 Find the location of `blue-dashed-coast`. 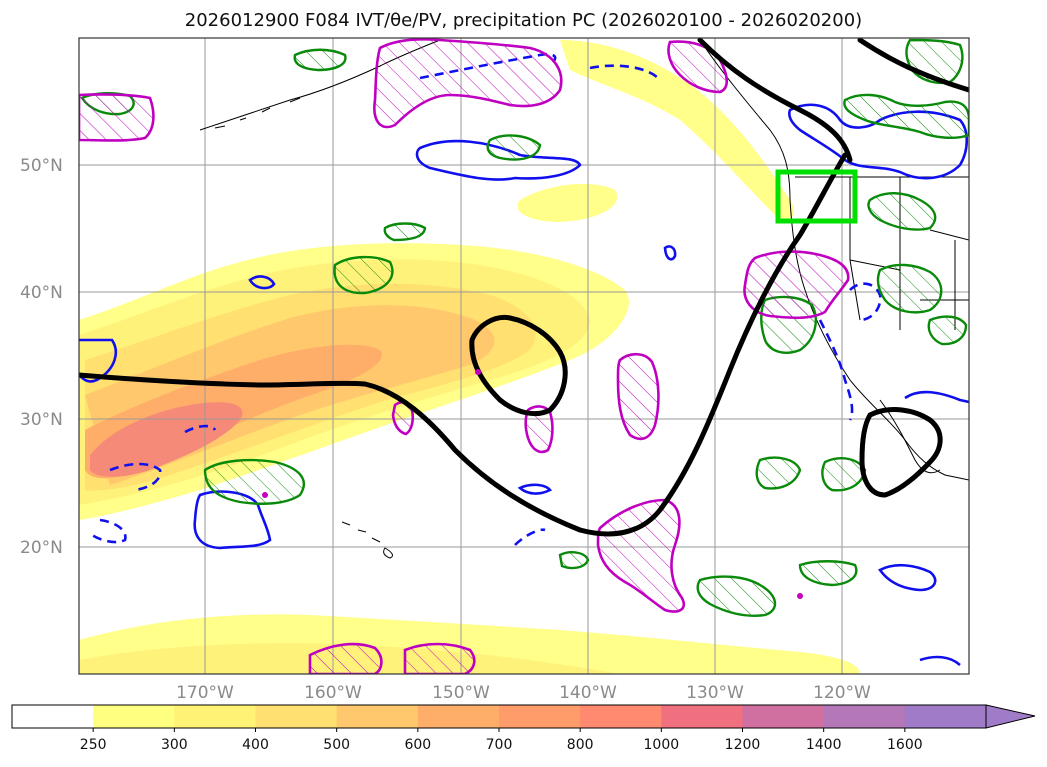

blue-dashed-coast is located at coordinates (625, 72).